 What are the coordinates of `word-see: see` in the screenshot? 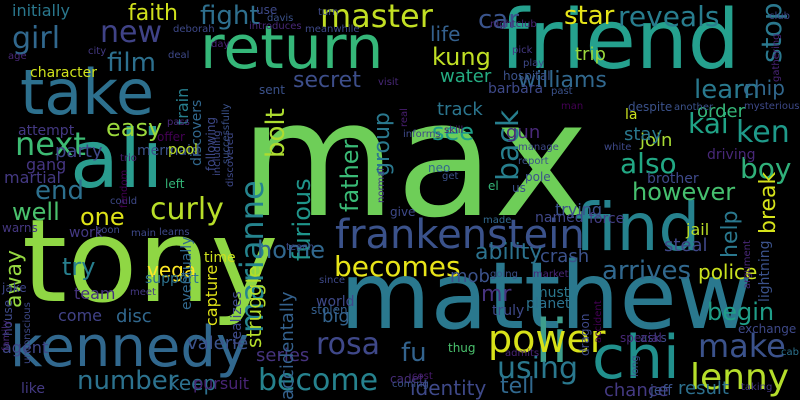 It's located at (453, 132).